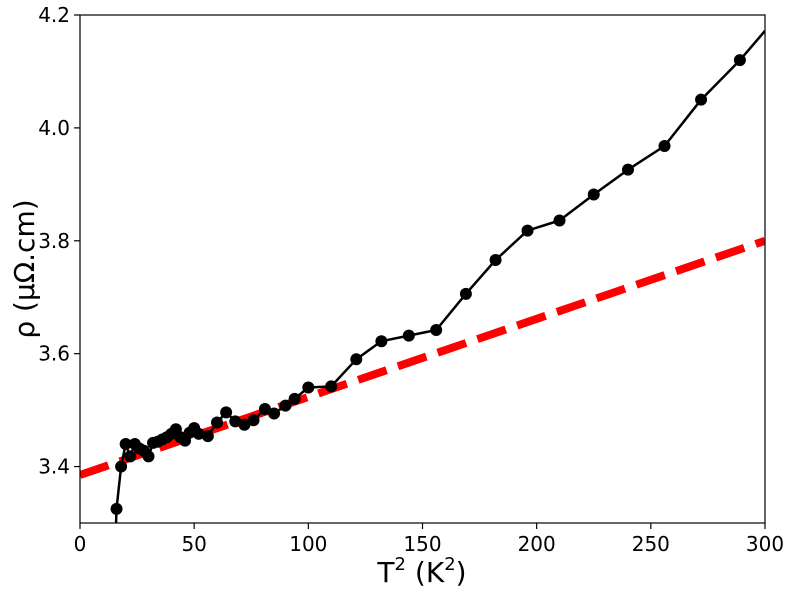 This screenshot has height=594, width=793. I want to click on y-tick-label: 3.6, so click(54, 354).